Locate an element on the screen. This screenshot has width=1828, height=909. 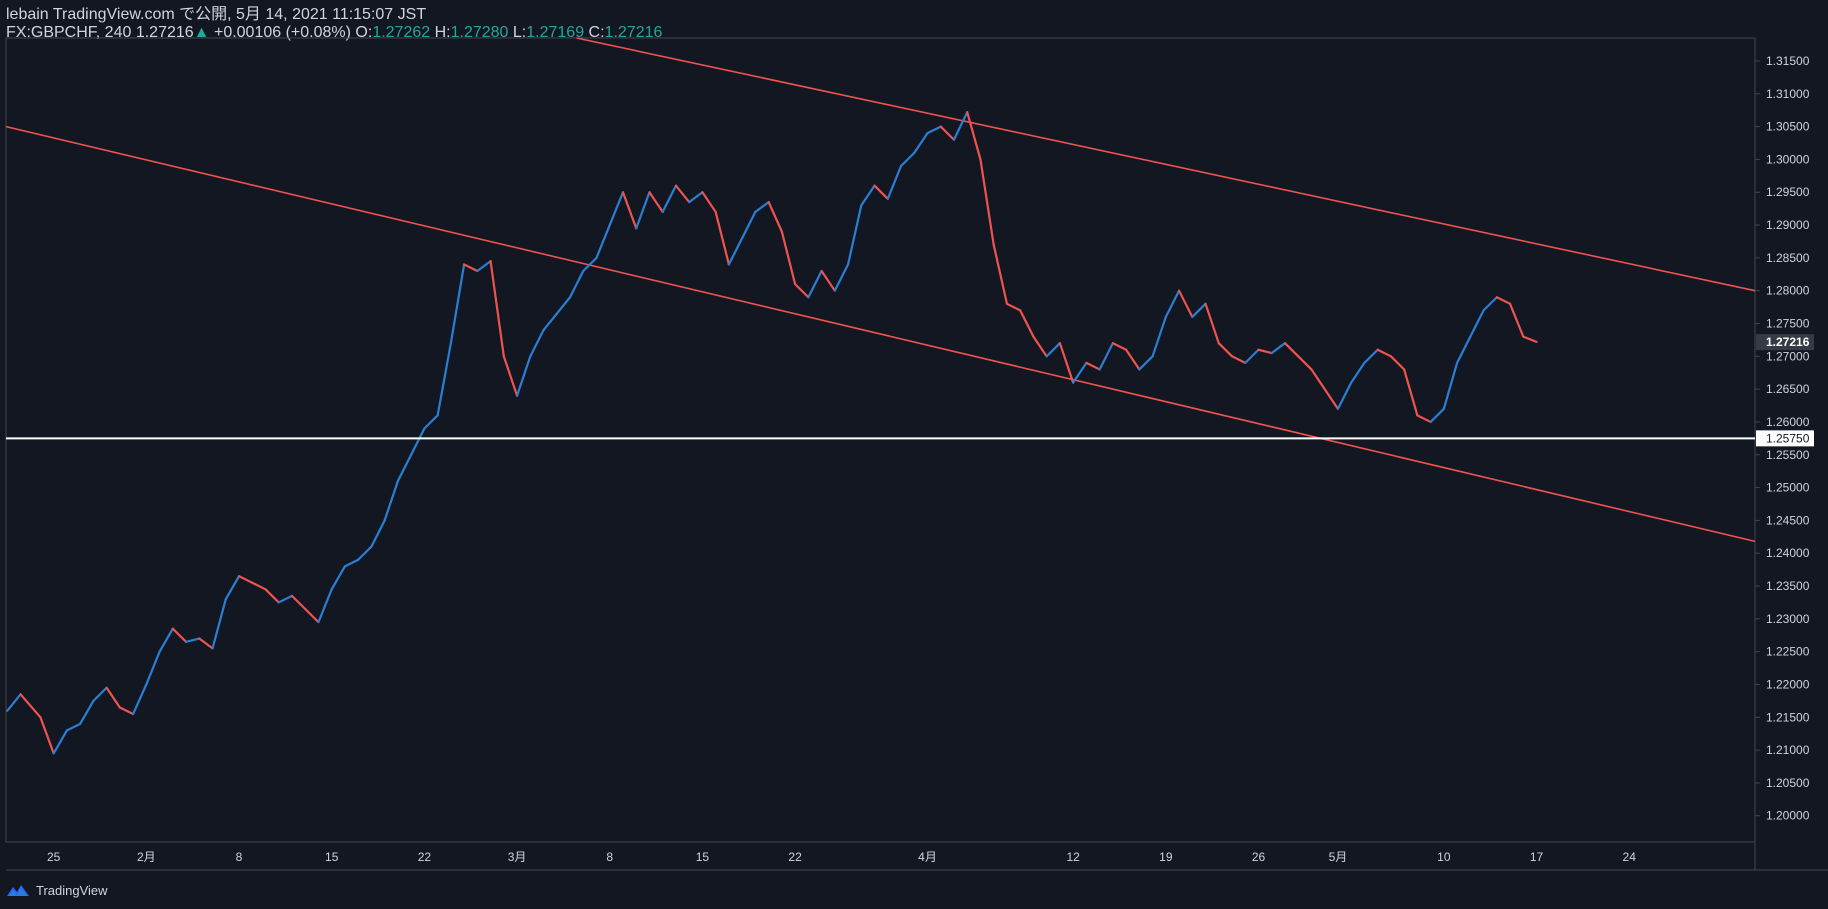
support-price-badge is located at coordinates (1785, 438).